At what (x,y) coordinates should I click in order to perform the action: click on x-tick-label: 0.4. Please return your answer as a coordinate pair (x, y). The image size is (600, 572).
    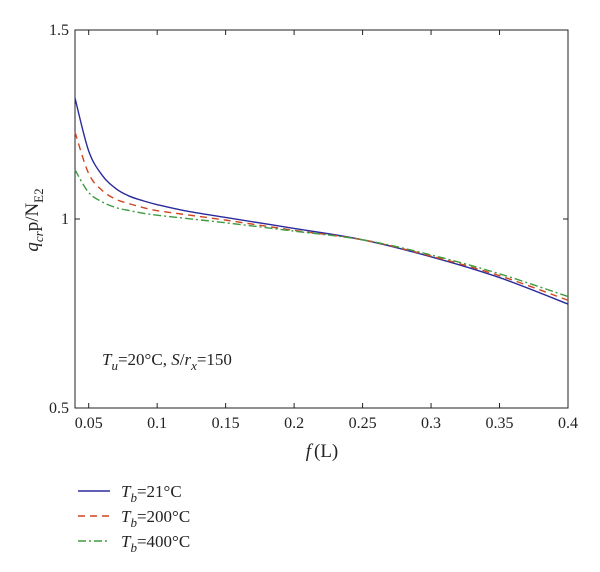
    Looking at the image, I should click on (568, 423).